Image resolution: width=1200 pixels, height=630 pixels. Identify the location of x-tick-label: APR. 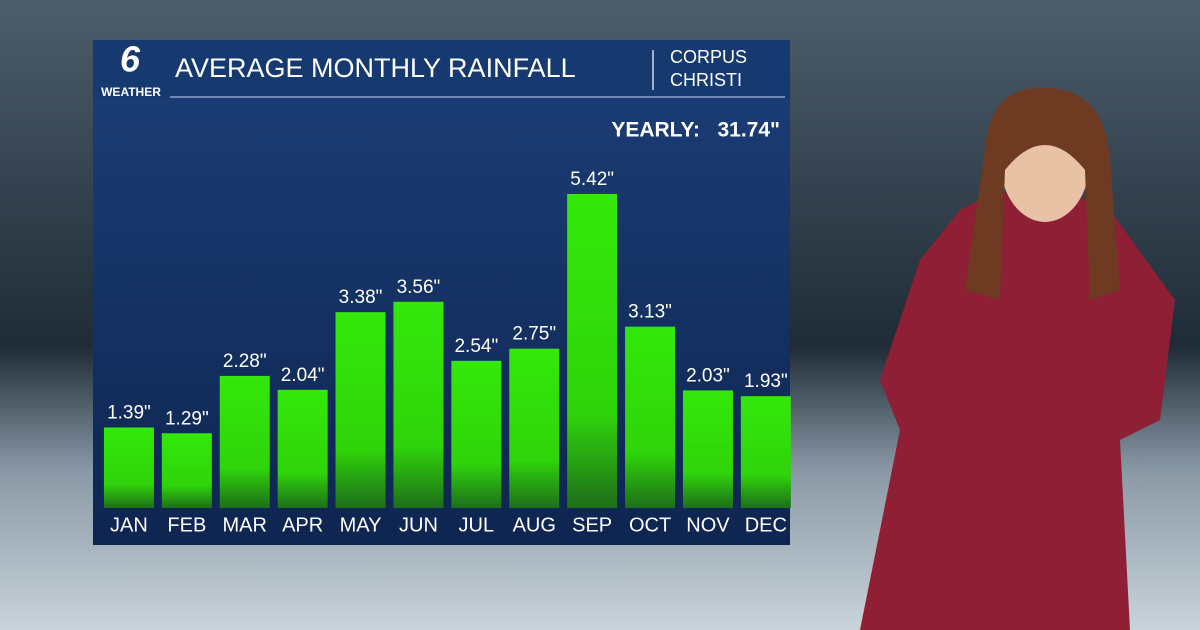
(302, 525).